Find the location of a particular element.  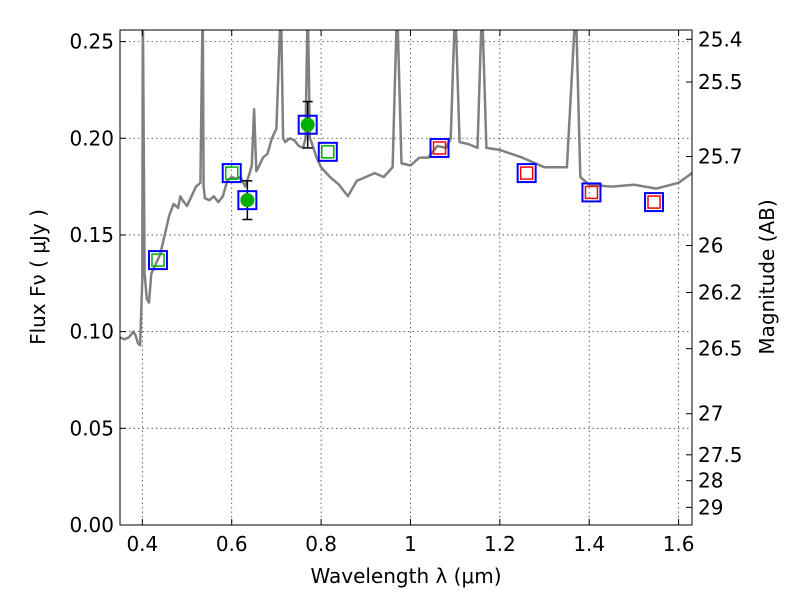

x-tick-label: 0.4 is located at coordinates (142, 544).